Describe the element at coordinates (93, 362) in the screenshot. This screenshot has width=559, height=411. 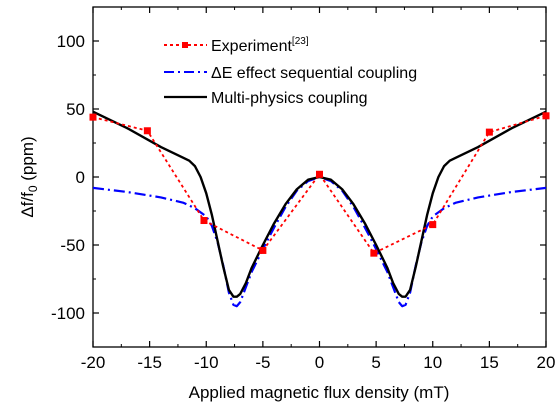
I see `x-tick-label: -20` at that location.